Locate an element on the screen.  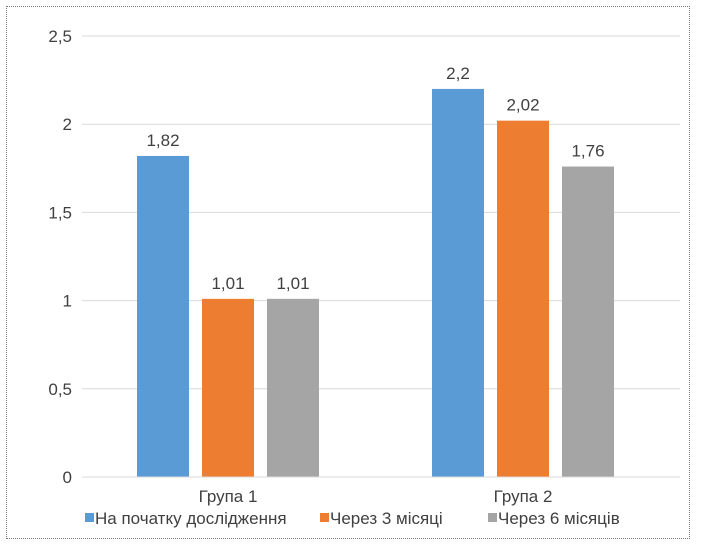
y-tick-label: 0,5 is located at coordinates (60, 389).